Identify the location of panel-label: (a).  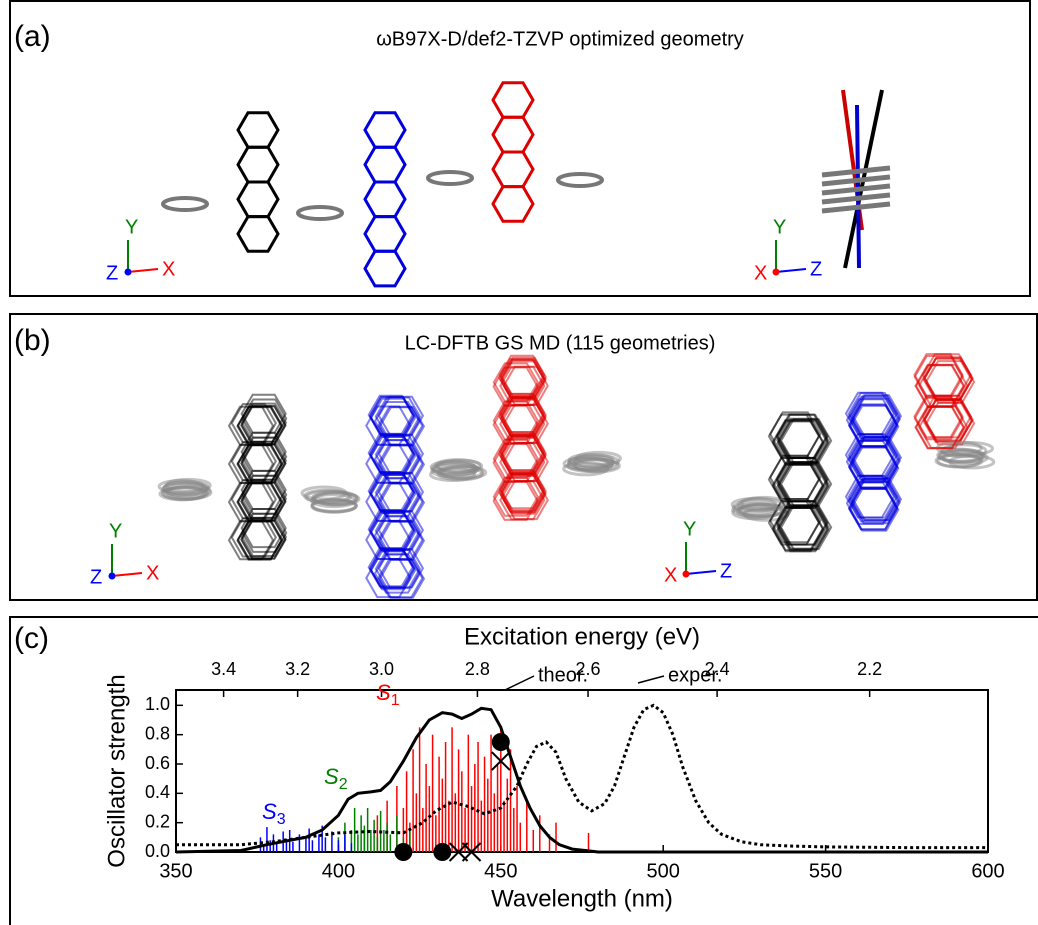
(32, 36).